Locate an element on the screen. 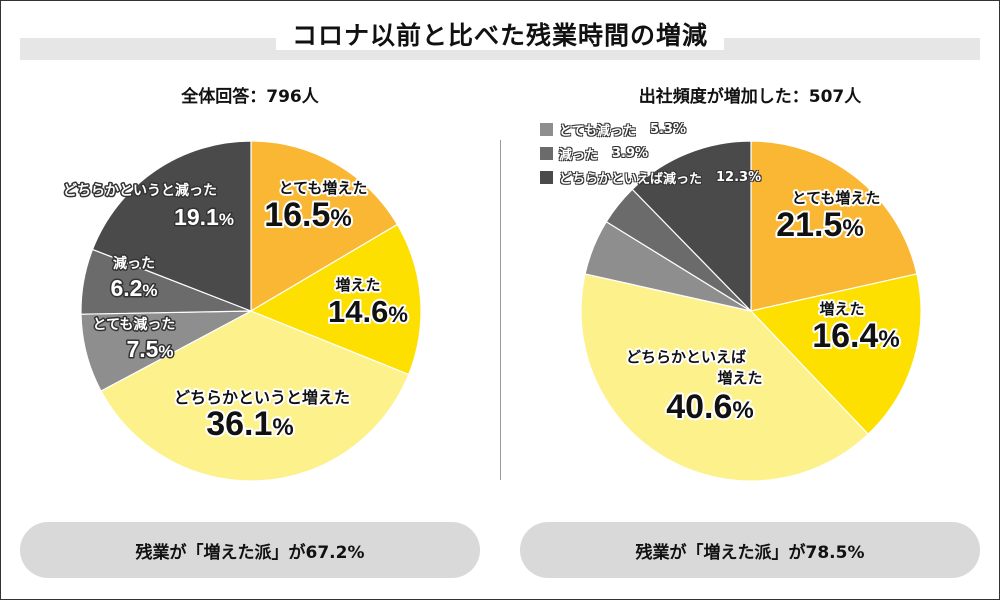 This screenshot has height=600, width=1000. legend-swatch-totemo-hetta is located at coordinates (546, 129).